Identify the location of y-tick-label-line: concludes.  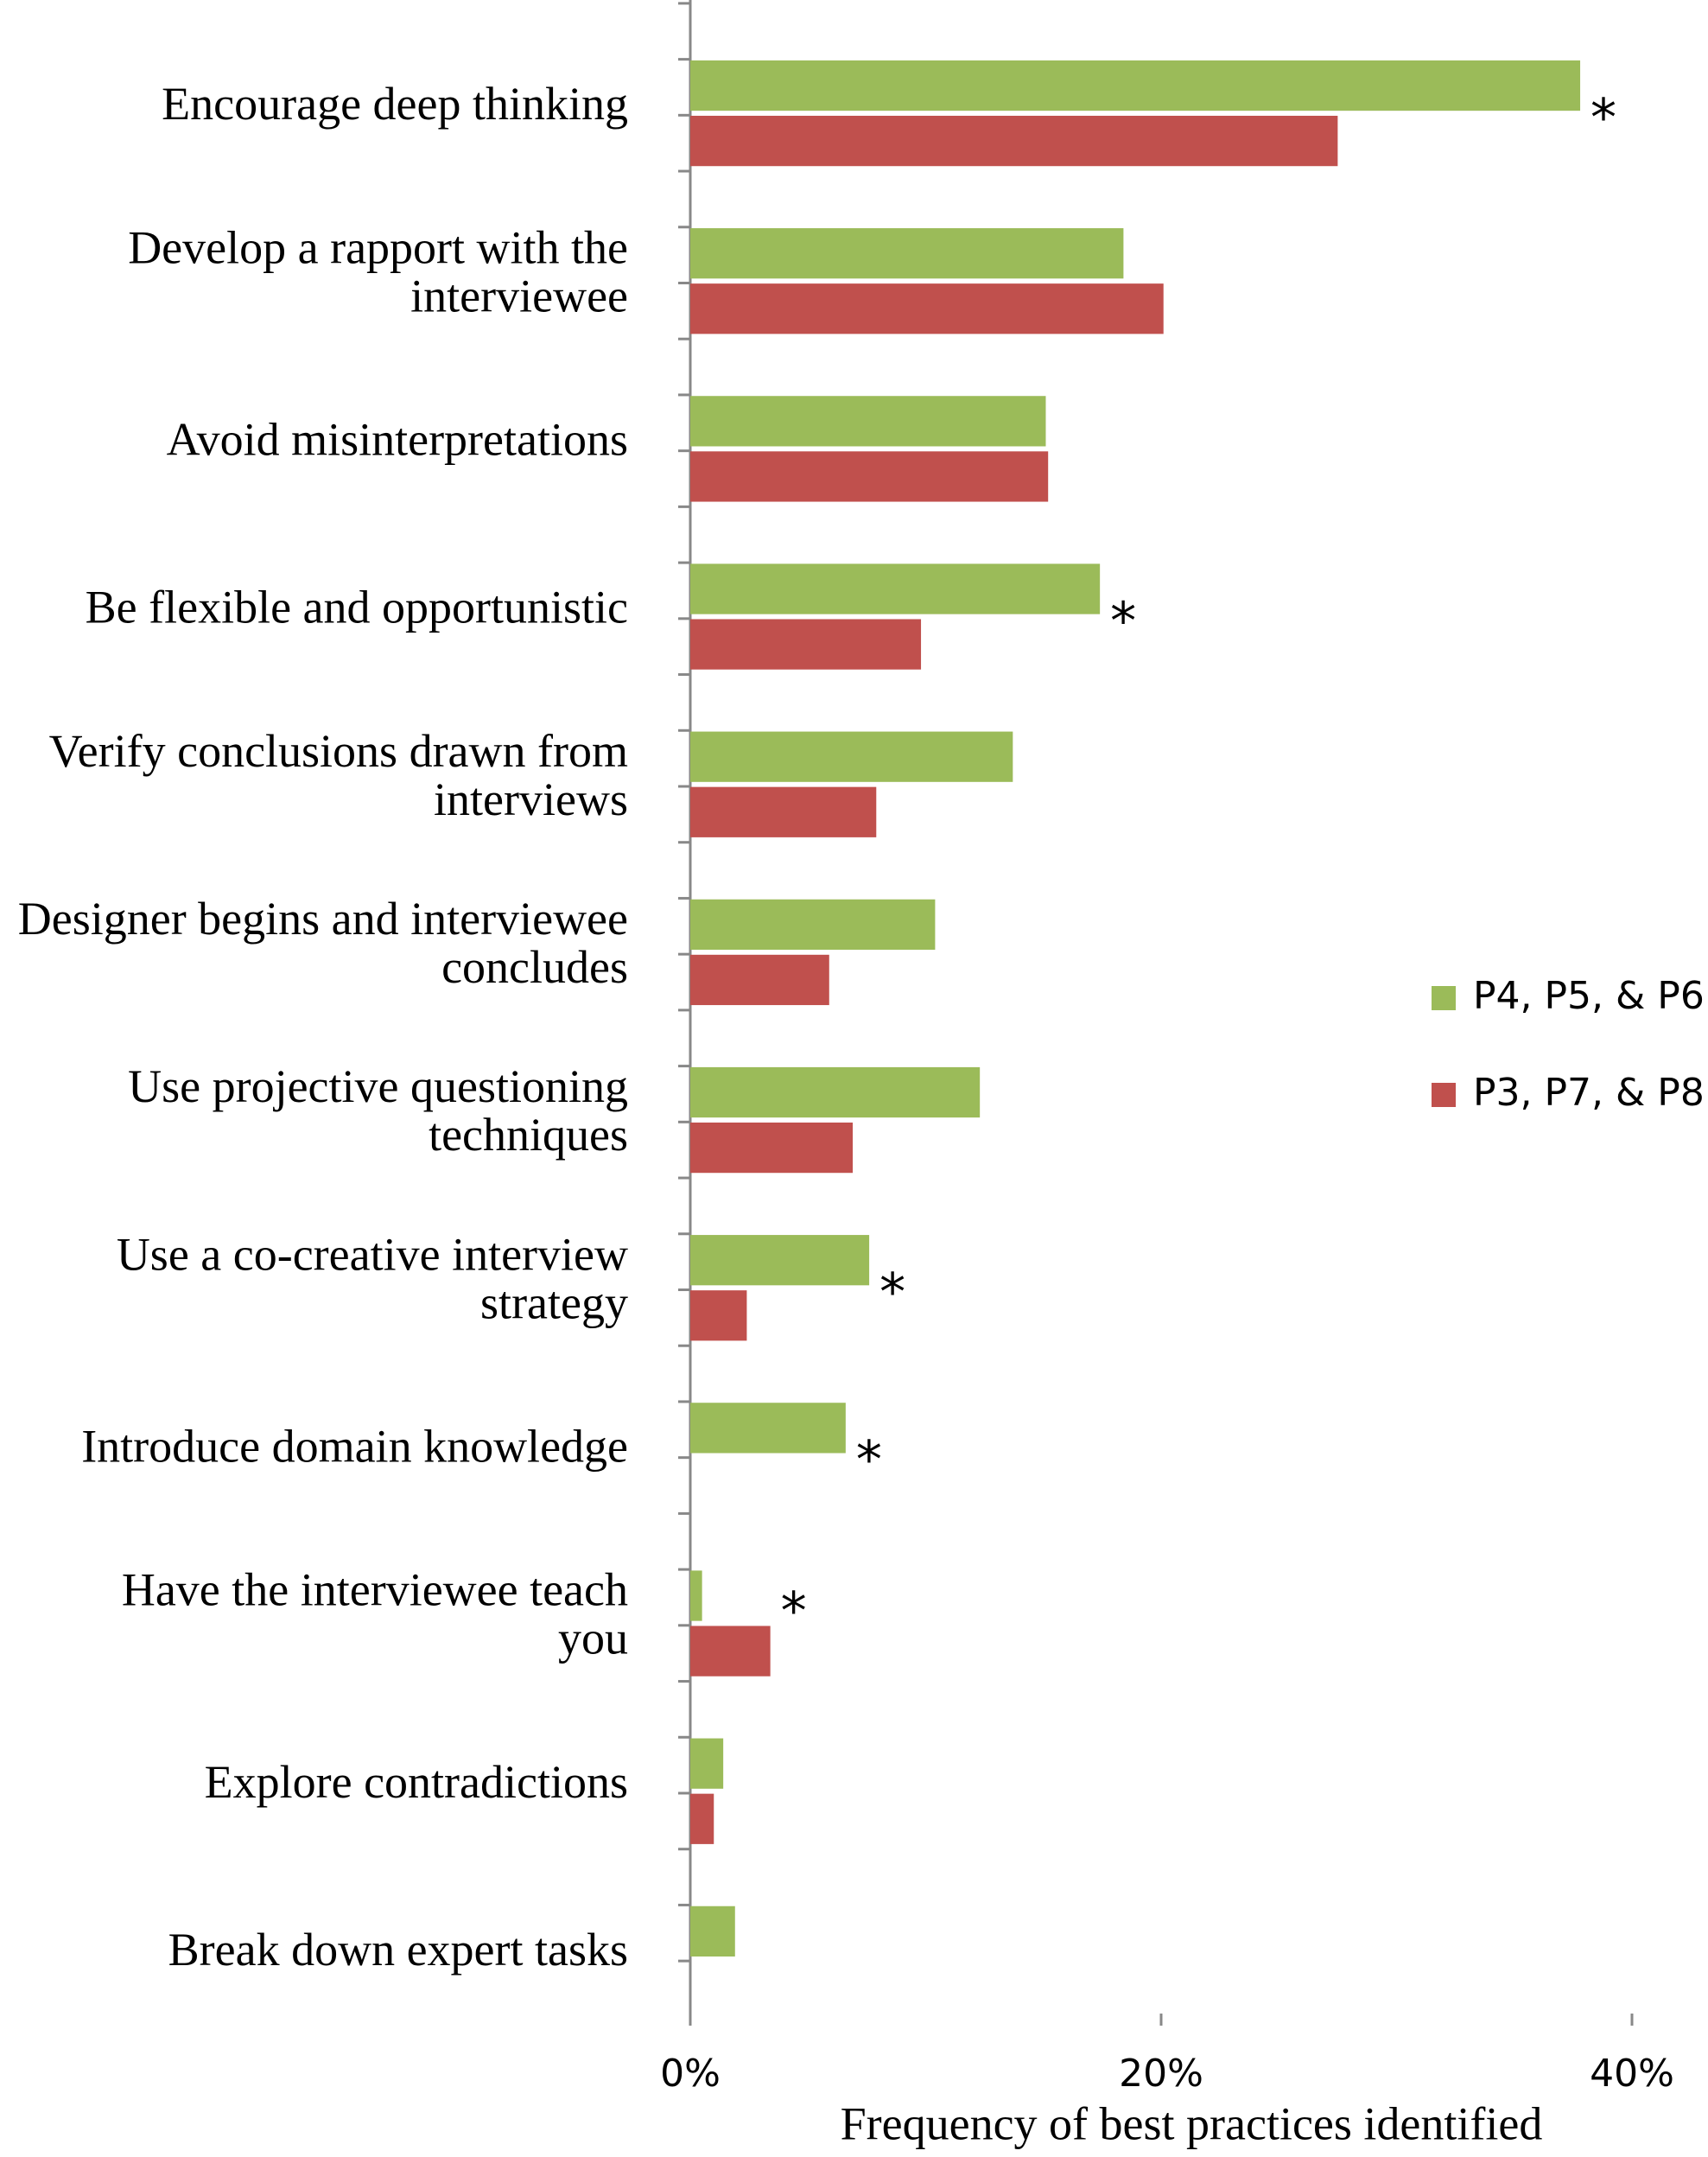
(534, 967).